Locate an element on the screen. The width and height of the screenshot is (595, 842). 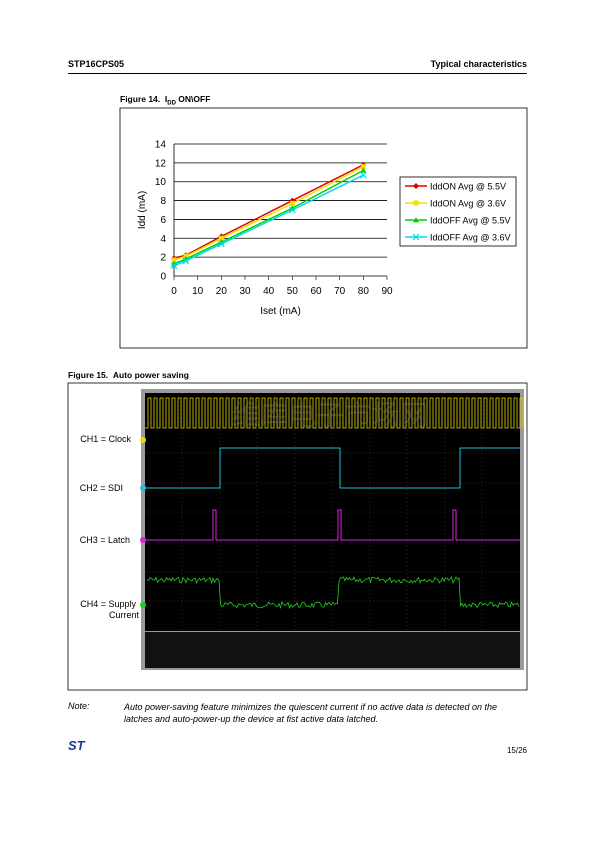
figure-title-rest: ON\OFF is located at coordinates (193, 99).